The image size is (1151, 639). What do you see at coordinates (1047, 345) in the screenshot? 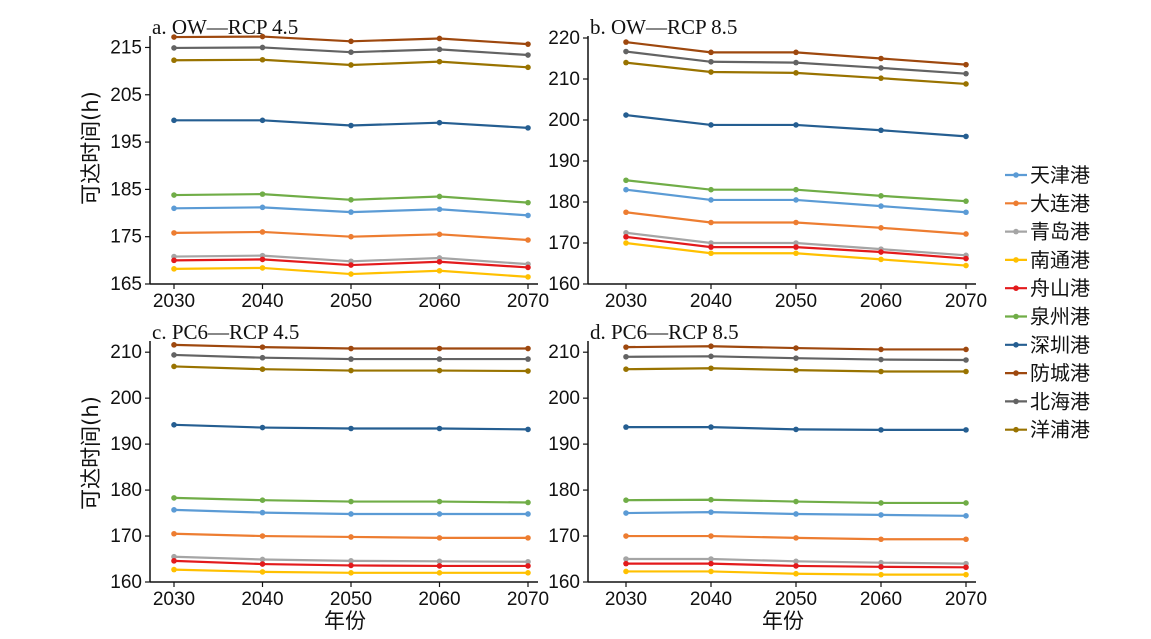
I see `legend-item: 深圳港` at bounding box center [1047, 345].